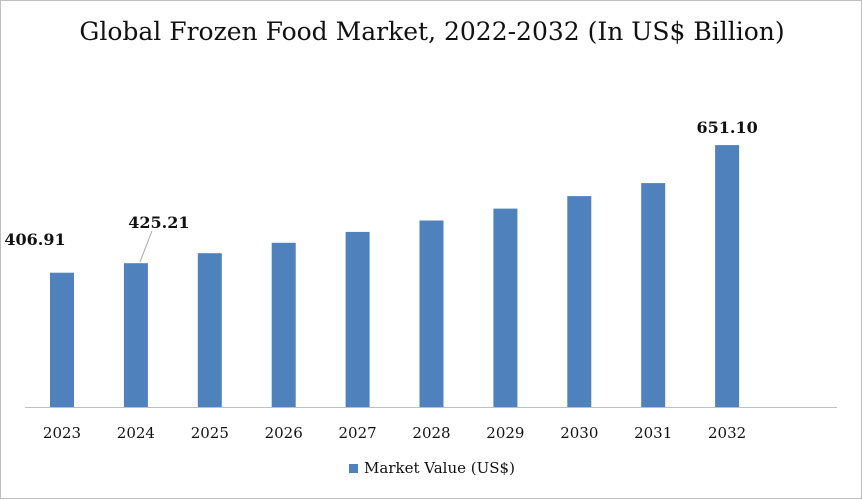 This screenshot has height=500, width=862. I want to click on legend: Market Value (US$), so click(431, 468).